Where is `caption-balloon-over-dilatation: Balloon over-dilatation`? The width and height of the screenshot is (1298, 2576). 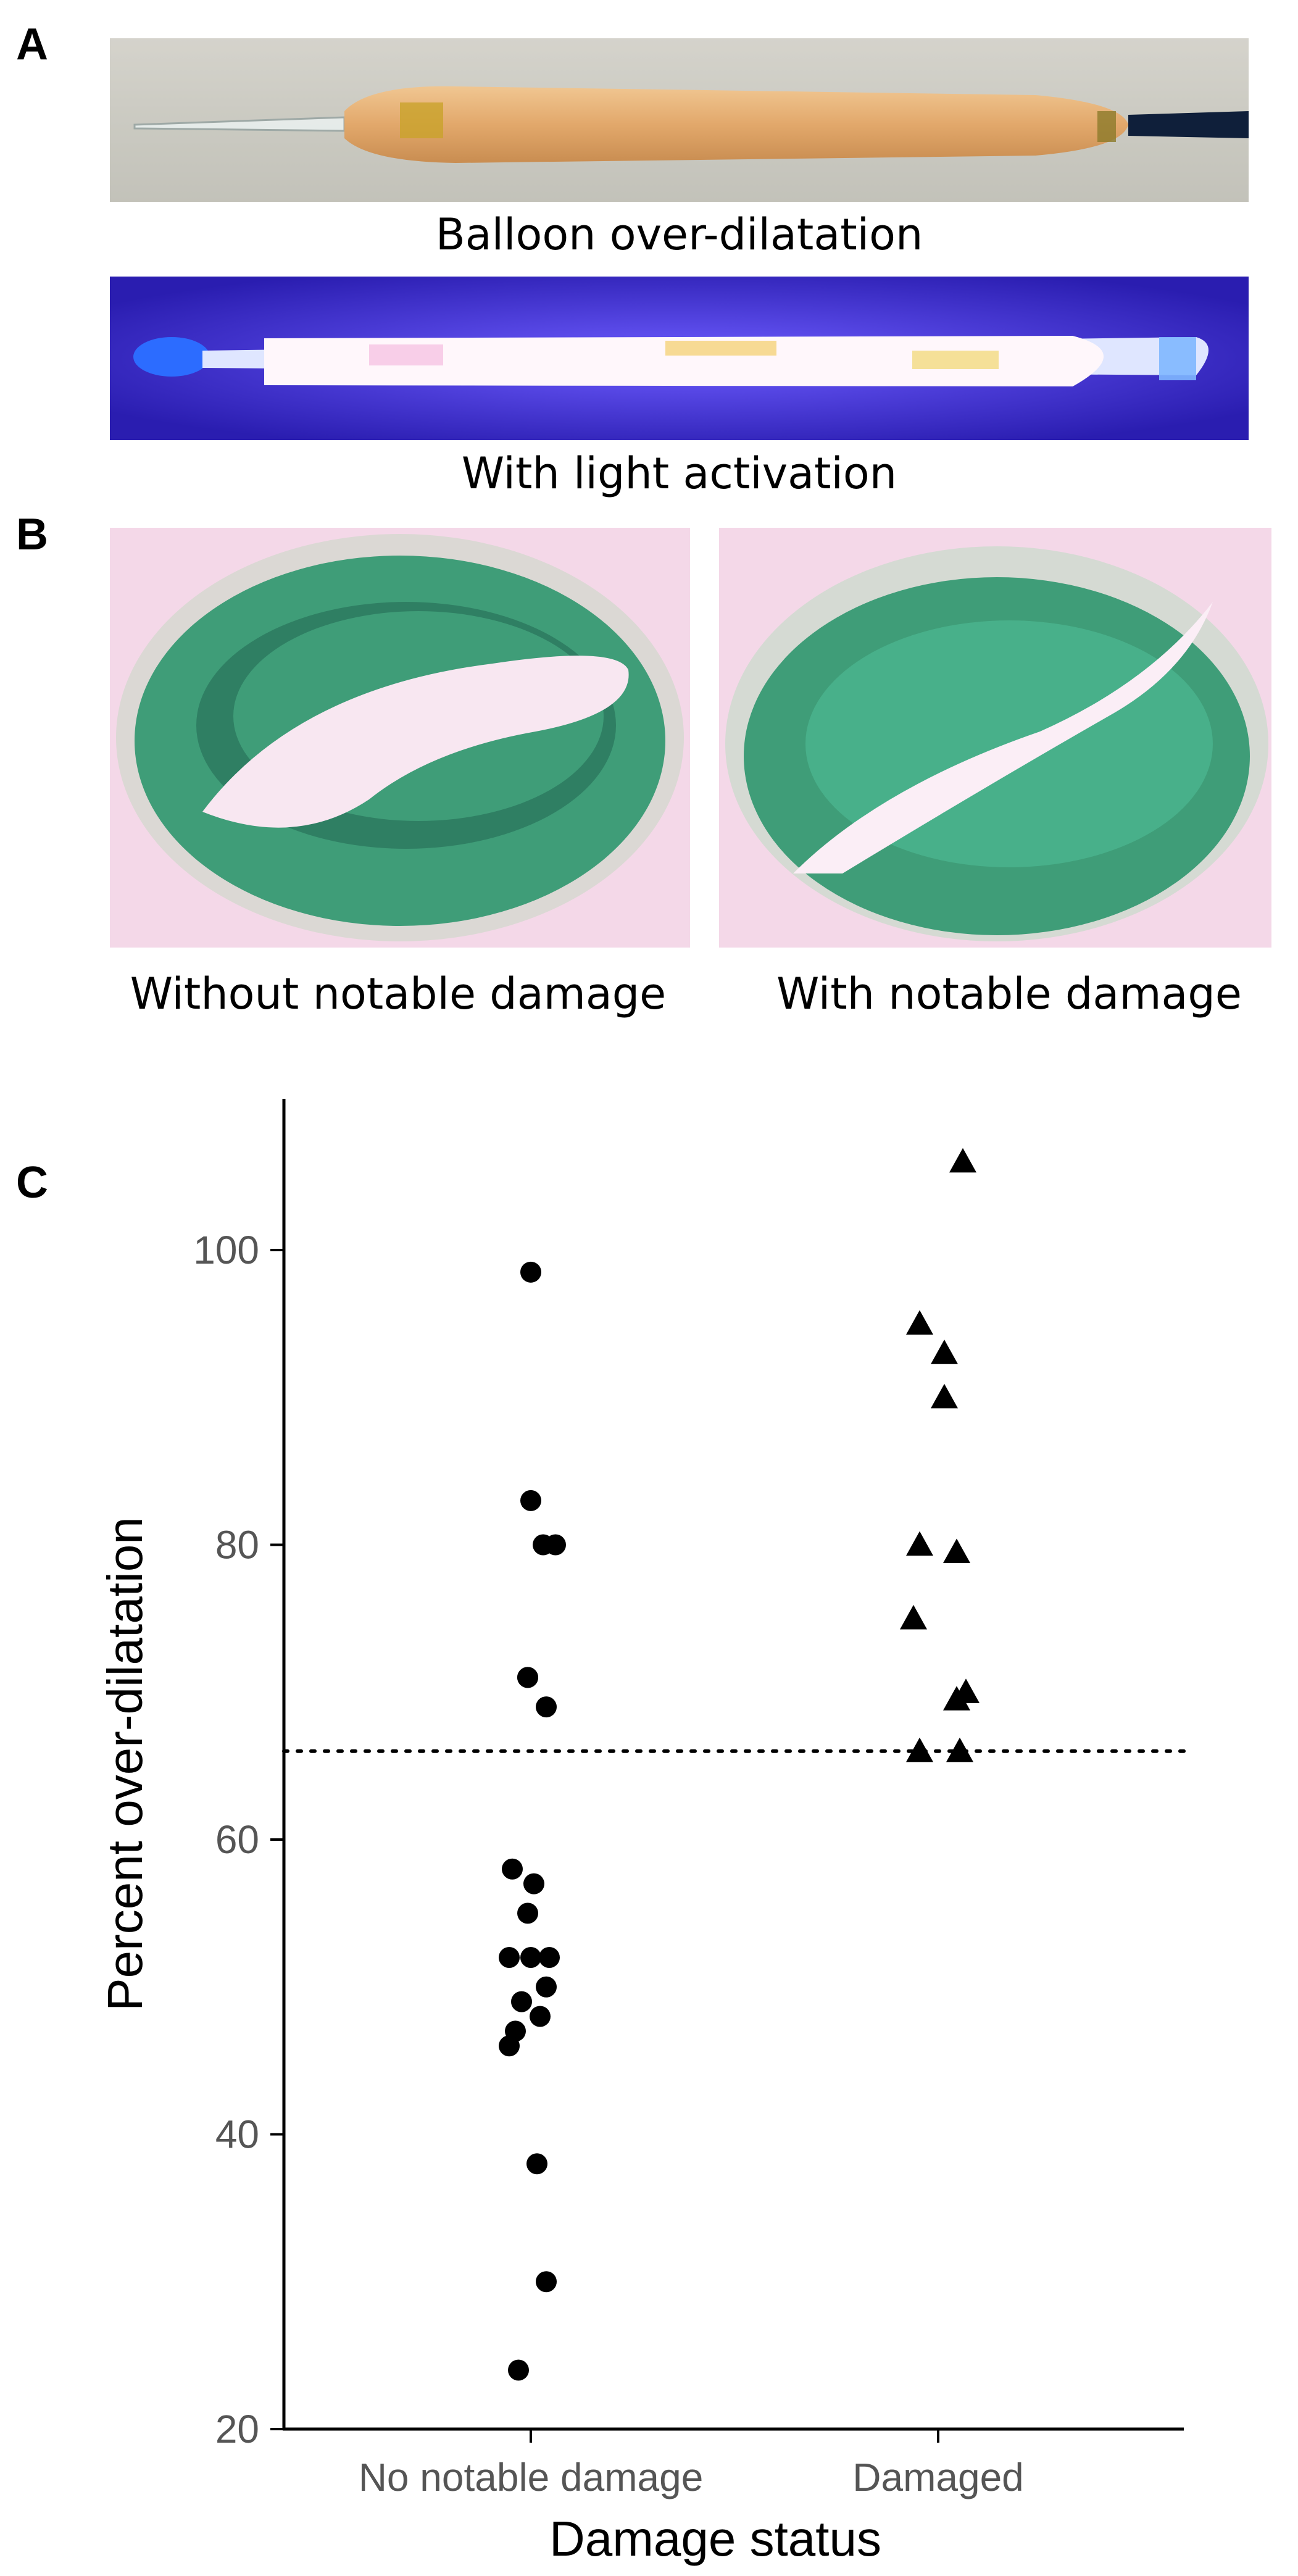 caption-balloon-over-dilatation: Balloon over-dilatation is located at coordinates (679, 234).